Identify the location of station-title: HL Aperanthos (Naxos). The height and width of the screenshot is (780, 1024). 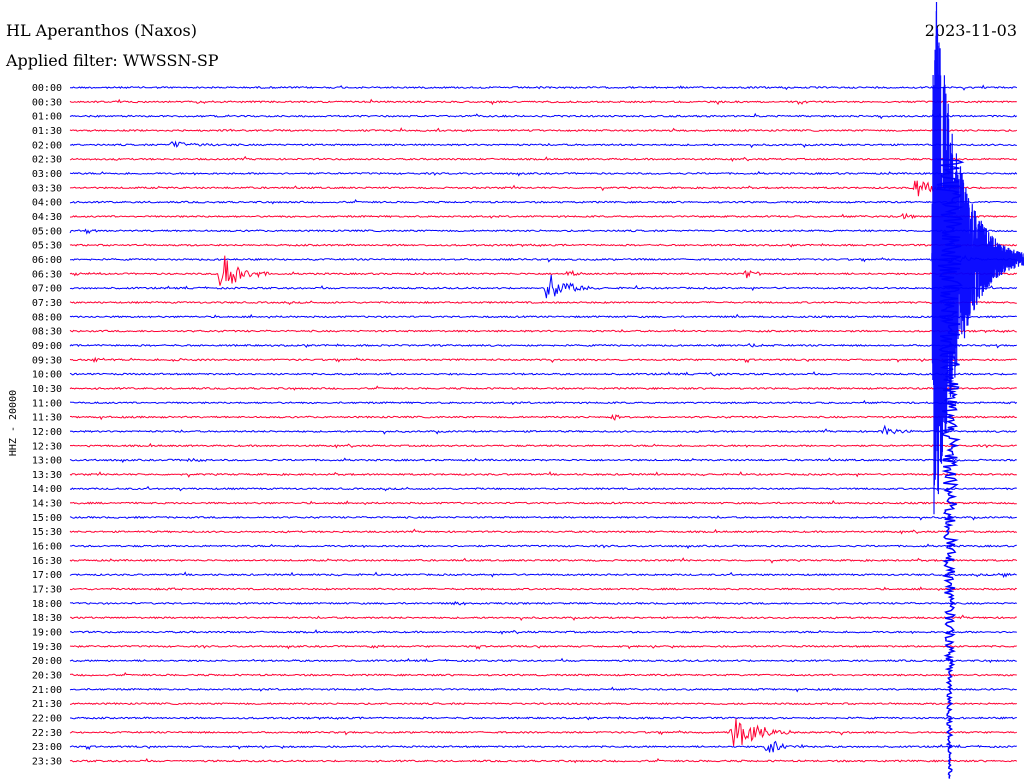
(101, 30).